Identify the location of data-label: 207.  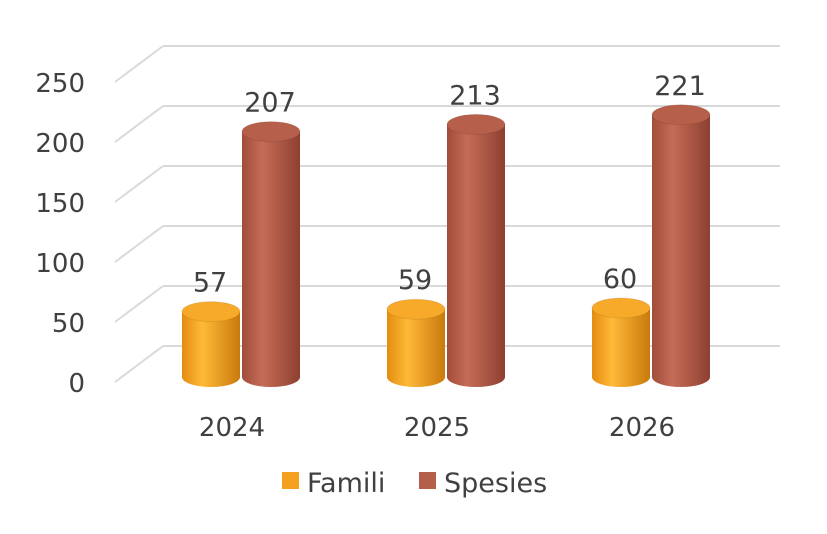
(270, 103).